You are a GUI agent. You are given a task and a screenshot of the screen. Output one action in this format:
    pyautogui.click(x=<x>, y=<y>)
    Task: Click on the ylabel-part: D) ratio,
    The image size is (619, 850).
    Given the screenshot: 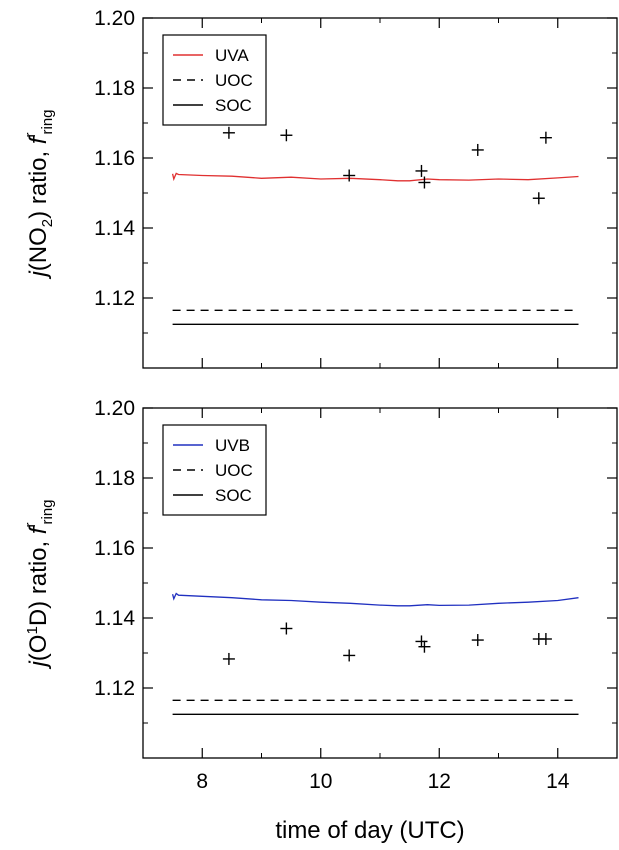 What is the action you would take?
    pyautogui.click(x=38, y=580)
    